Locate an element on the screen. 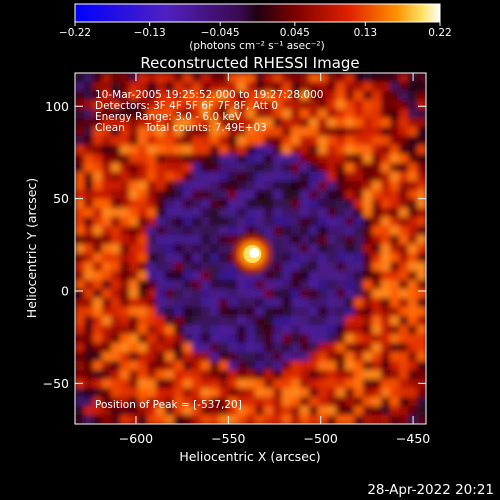 This screenshot has height=500, width=500. y-tick-label: 0 is located at coordinates (65, 290).